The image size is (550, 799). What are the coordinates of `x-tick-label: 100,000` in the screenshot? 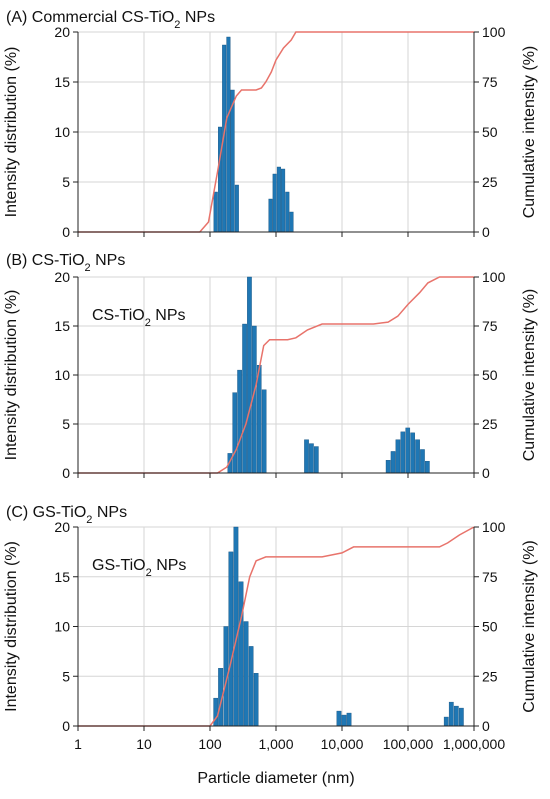 It's located at (408, 744).